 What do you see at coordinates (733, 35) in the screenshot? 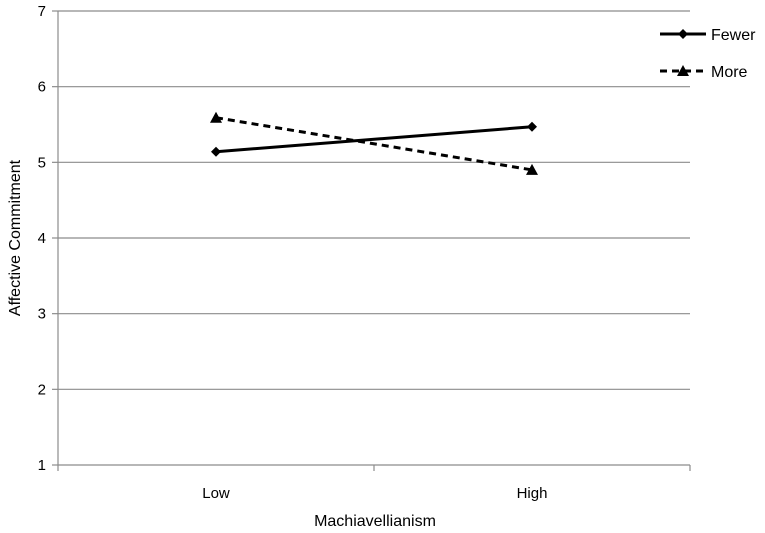
I see `legend-label-fewer: Fewer` at bounding box center [733, 35].